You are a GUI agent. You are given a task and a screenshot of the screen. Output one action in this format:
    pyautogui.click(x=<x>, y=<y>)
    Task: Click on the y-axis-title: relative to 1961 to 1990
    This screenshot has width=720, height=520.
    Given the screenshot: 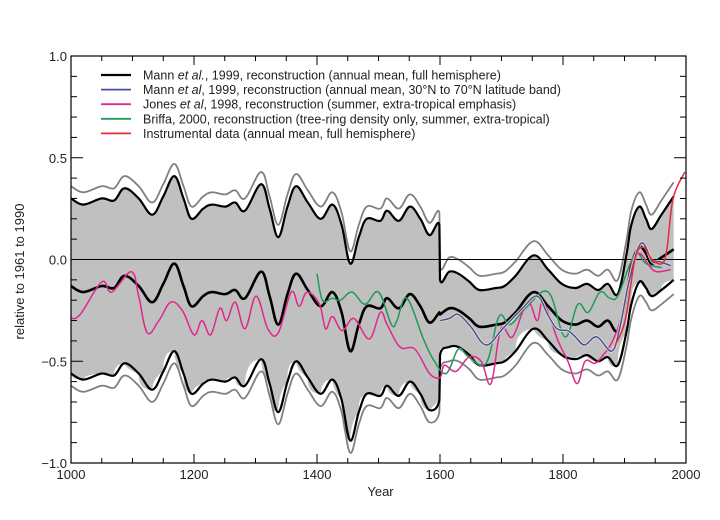 What is the action you would take?
    pyautogui.click(x=19, y=272)
    